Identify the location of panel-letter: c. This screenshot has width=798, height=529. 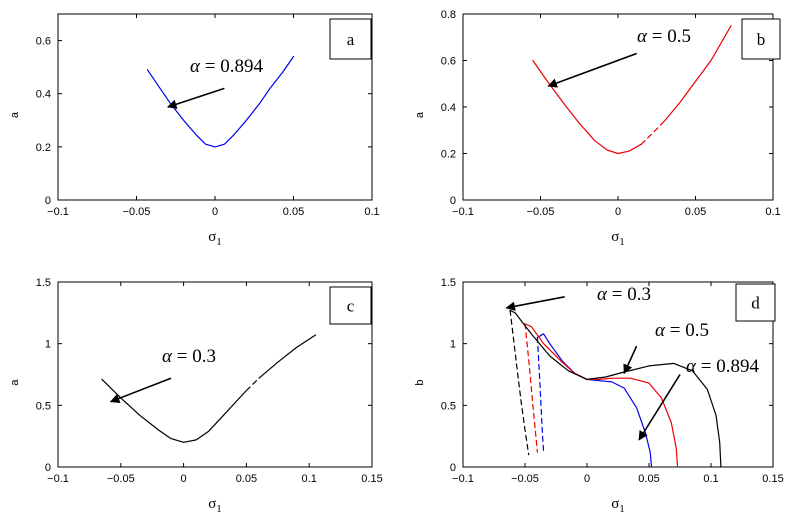
(351, 306).